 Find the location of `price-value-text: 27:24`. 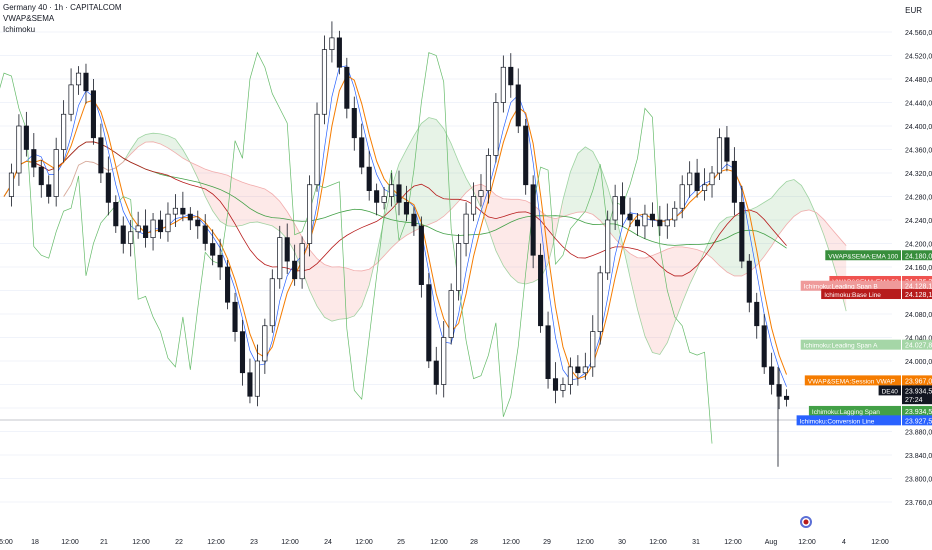

price-value-text: 27:24 is located at coordinates (914, 400).